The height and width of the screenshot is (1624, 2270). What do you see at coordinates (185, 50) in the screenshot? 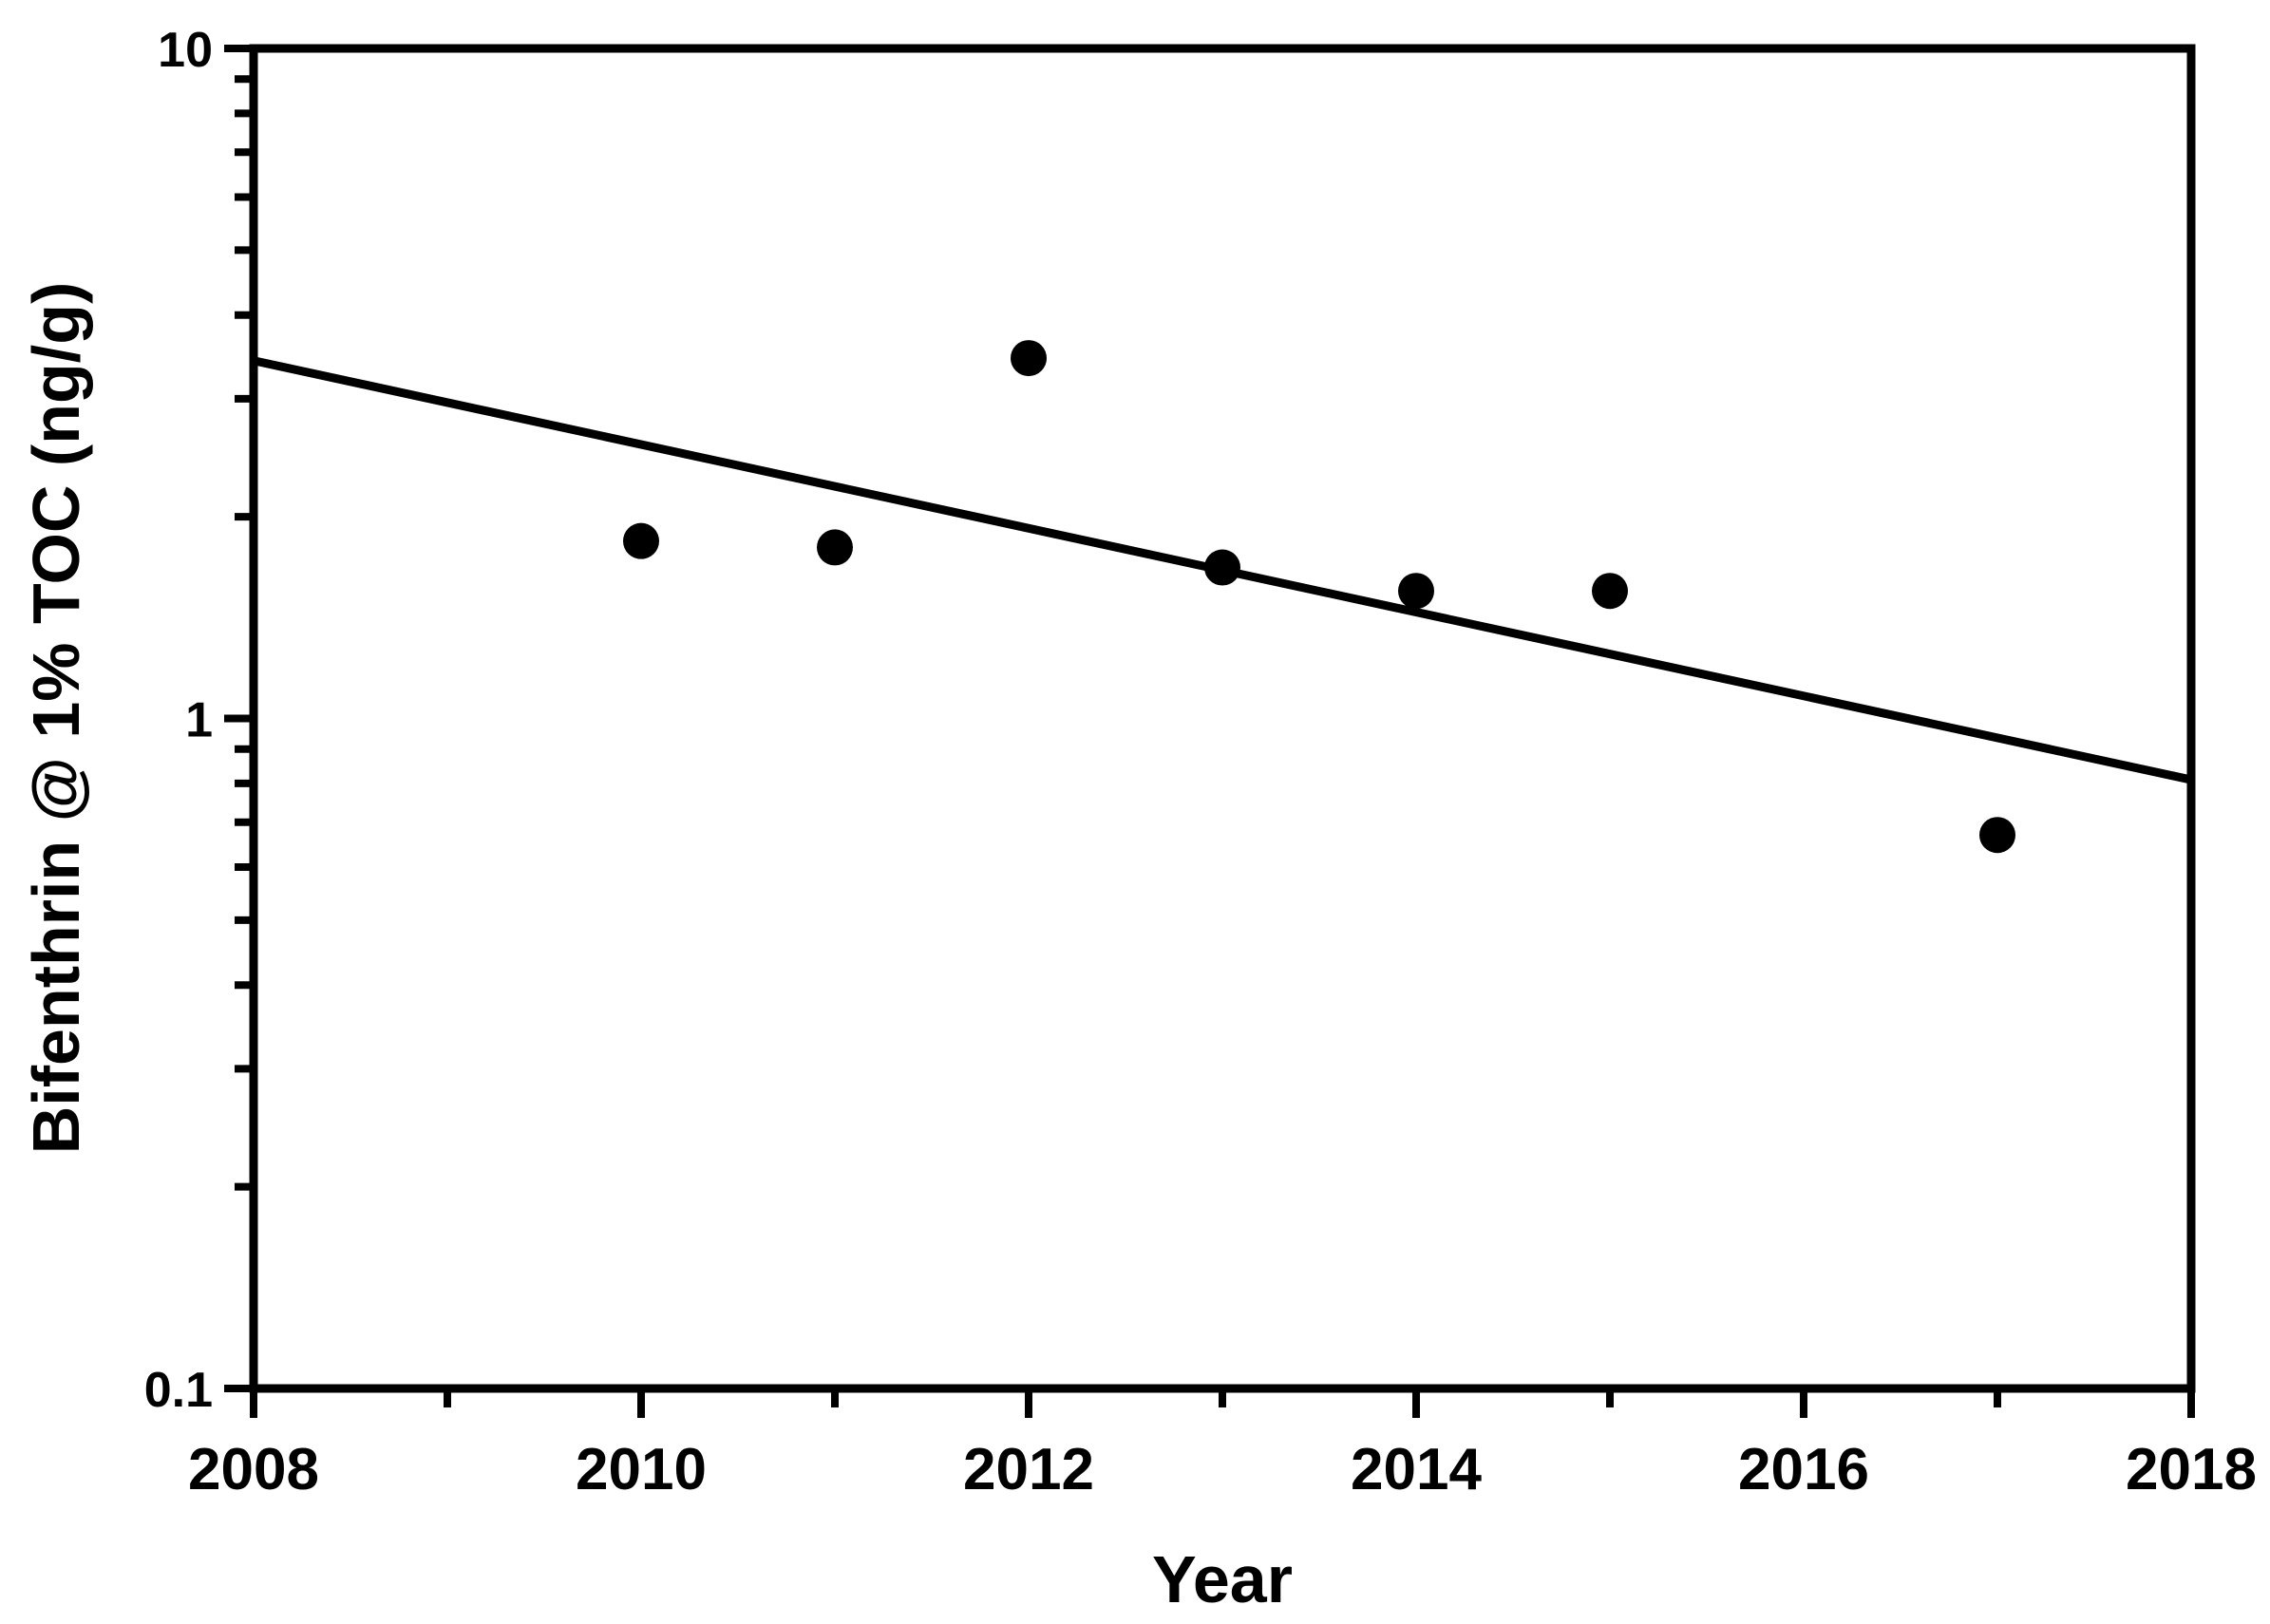
I see `y-tick-label: 10` at bounding box center [185, 50].